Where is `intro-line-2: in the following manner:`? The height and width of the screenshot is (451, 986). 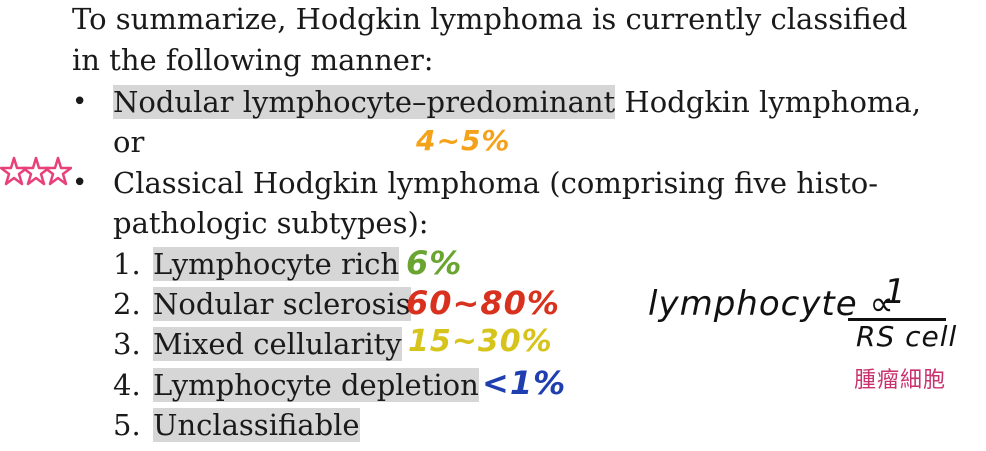
intro-line-2: in the following manner: is located at coordinates (253, 60).